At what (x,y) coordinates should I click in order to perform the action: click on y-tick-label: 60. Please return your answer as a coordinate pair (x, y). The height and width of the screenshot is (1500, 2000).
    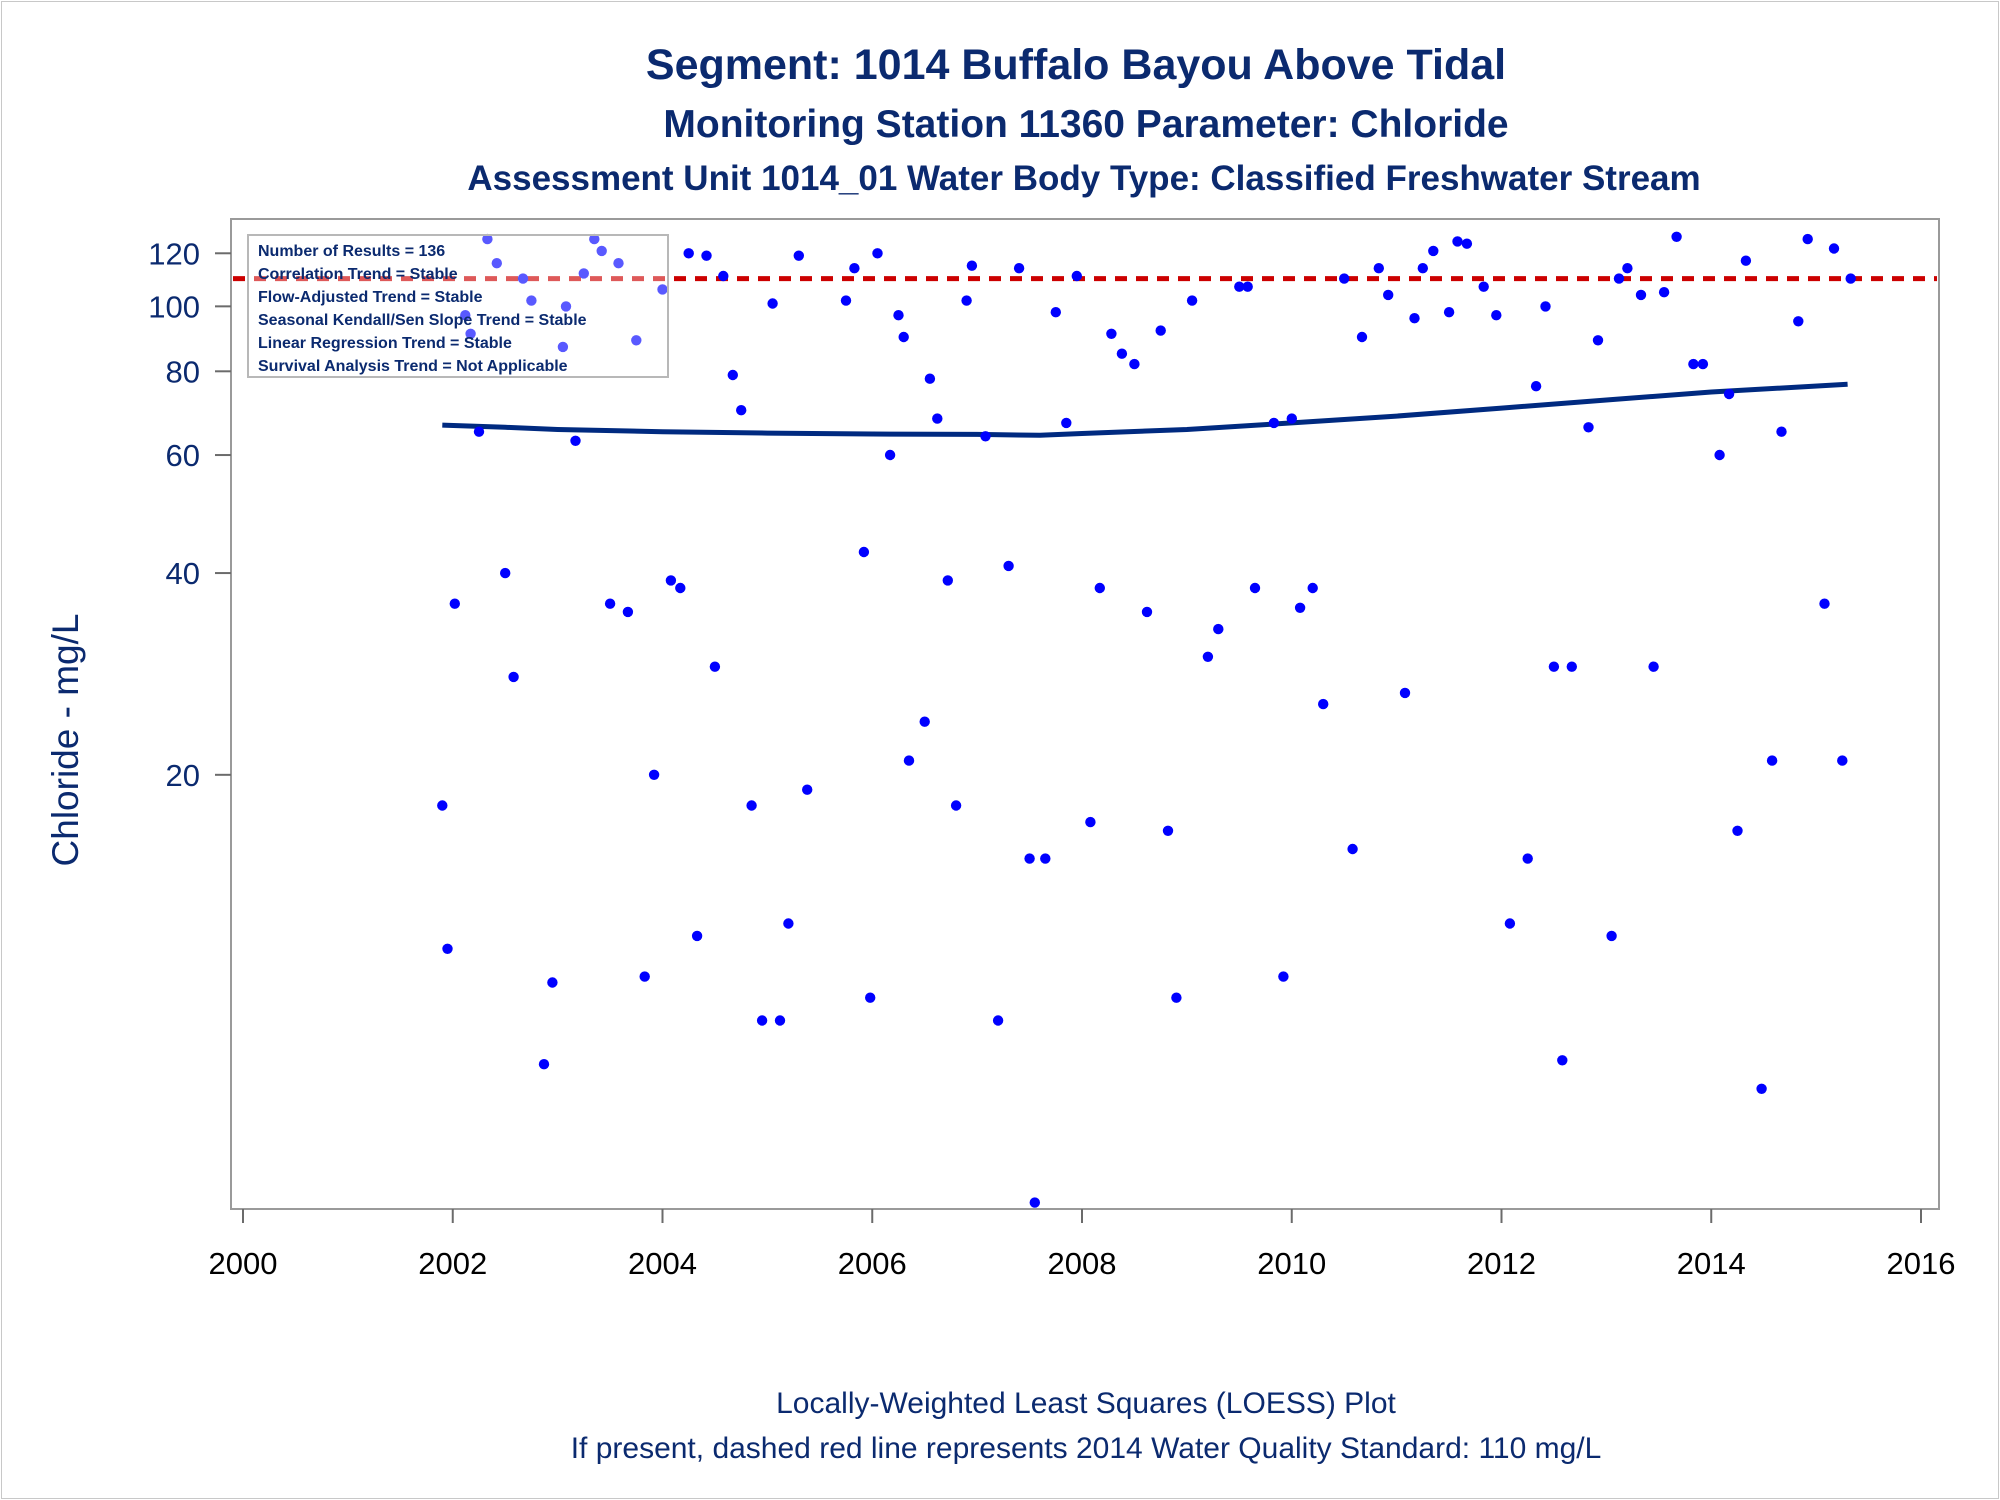
    Looking at the image, I should click on (183, 455).